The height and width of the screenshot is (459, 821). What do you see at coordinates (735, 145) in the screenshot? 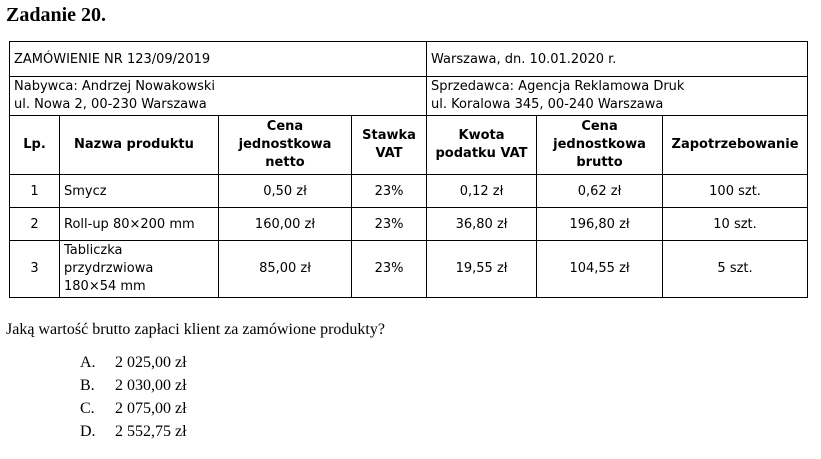
I see `col-quantity: Zapotrzebowanie` at bounding box center [735, 145].